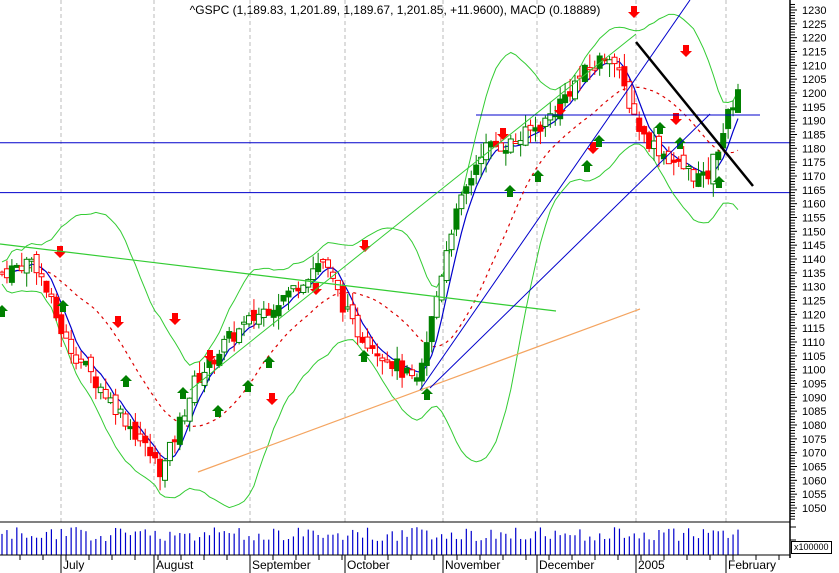 Image resolution: width=839 pixels, height=573 pixels. What do you see at coordinates (814, 80) in the screenshot?
I see `y-tick-label: 1205` at bounding box center [814, 80].